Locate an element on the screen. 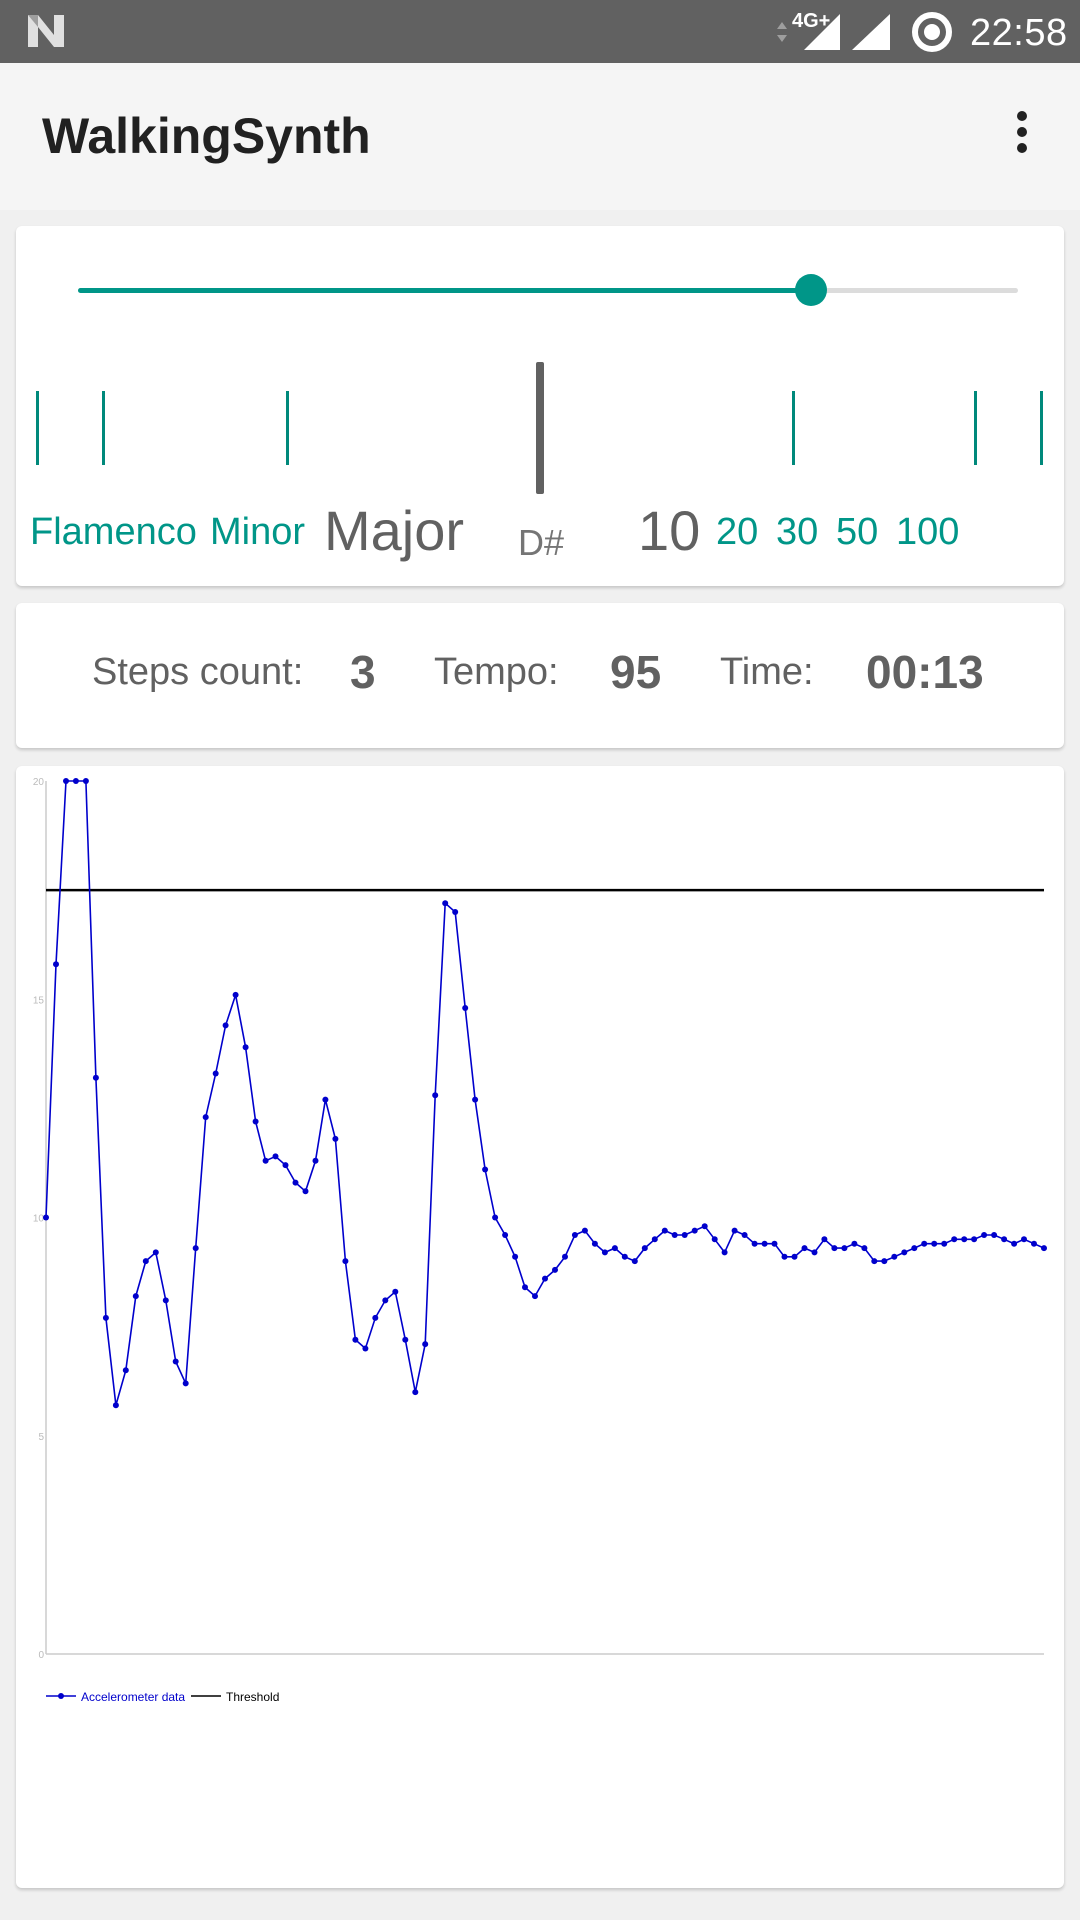 The width and height of the screenshot is (1080, 1920). speed-100: 100 is located at coordinates (928, 532).